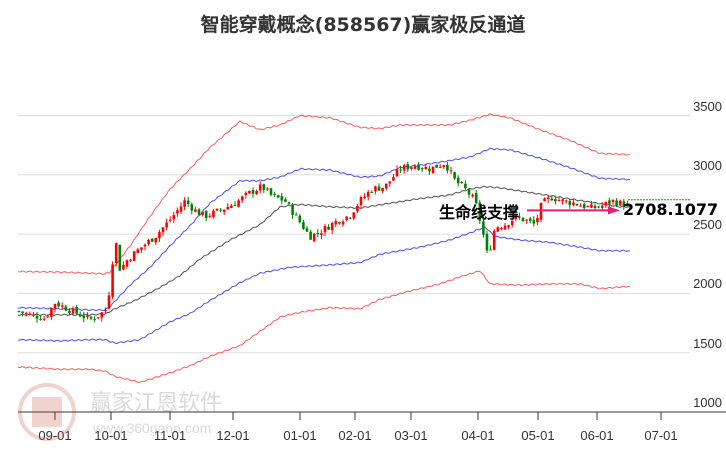 Image resolution: width=726 pixels, height=450 pixels. What do you see at coordinates (707, 165) in the screenshot?
I see `y-tick-label: 3000` at bounding box center [707, 165].